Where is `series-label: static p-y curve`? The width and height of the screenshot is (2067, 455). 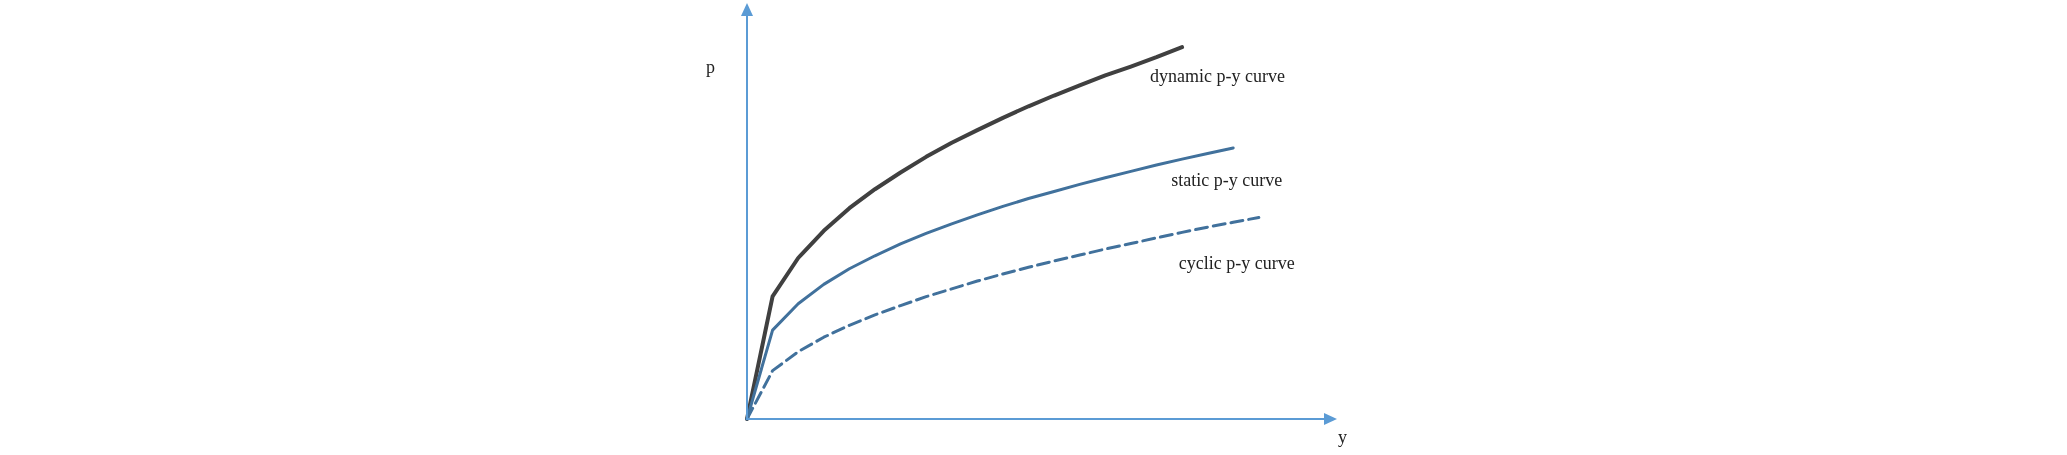 series-label: static p-y curve is located at coordinates (1227, 179).